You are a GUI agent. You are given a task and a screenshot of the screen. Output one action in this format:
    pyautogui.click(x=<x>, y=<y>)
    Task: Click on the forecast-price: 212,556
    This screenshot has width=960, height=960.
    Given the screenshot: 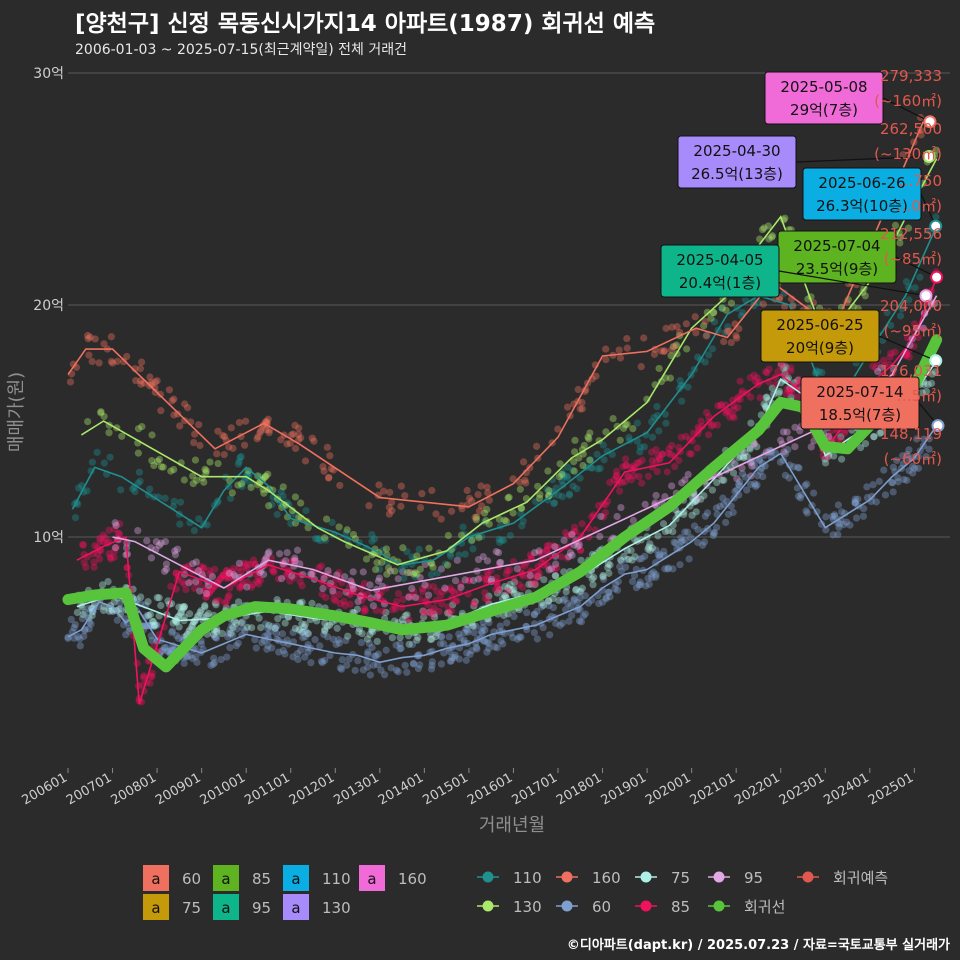 What is the action you would take?
    pyautogui.click(x=911, y=234)
    